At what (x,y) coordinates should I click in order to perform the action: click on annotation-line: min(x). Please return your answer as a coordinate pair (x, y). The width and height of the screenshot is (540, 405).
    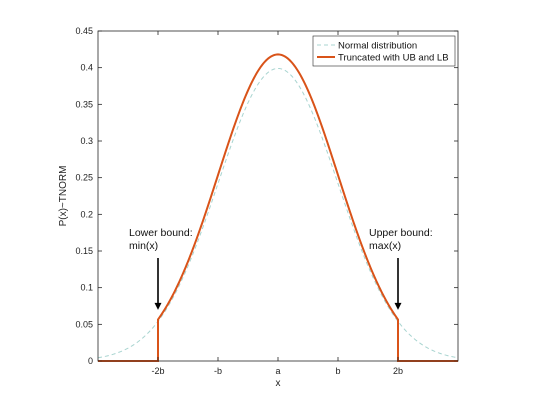
    Looking at the image, I should click on (143, 246).